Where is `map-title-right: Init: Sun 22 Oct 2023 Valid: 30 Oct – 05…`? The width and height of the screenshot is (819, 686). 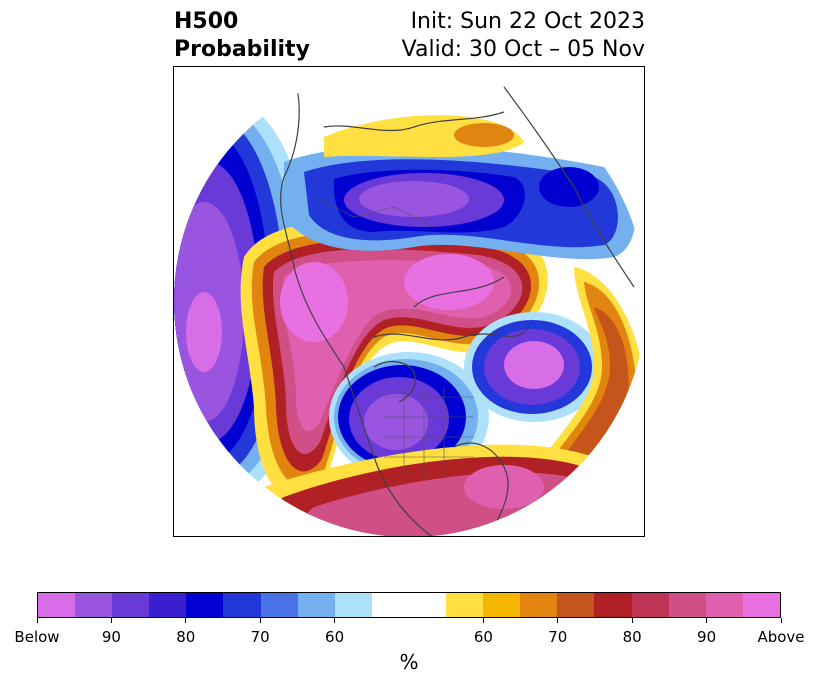 map-title-right: Init: Sun 22 Oct 2023 Valid: 30 Oct – 05… is located at coordinates (523, 36).